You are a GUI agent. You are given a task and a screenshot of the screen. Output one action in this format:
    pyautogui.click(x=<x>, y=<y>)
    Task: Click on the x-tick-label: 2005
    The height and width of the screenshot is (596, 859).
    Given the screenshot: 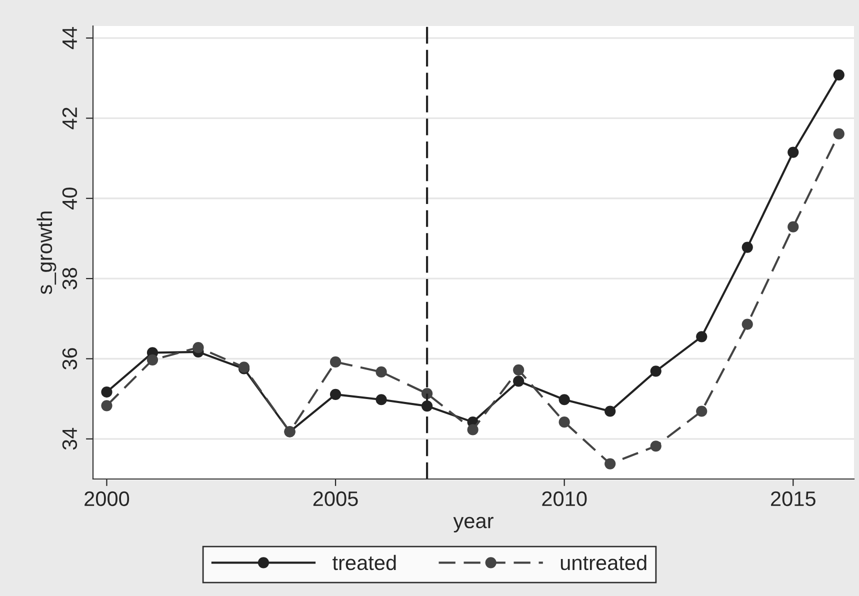 What is the action you would take?
    pyautogui.click(x=335, y=498)
    